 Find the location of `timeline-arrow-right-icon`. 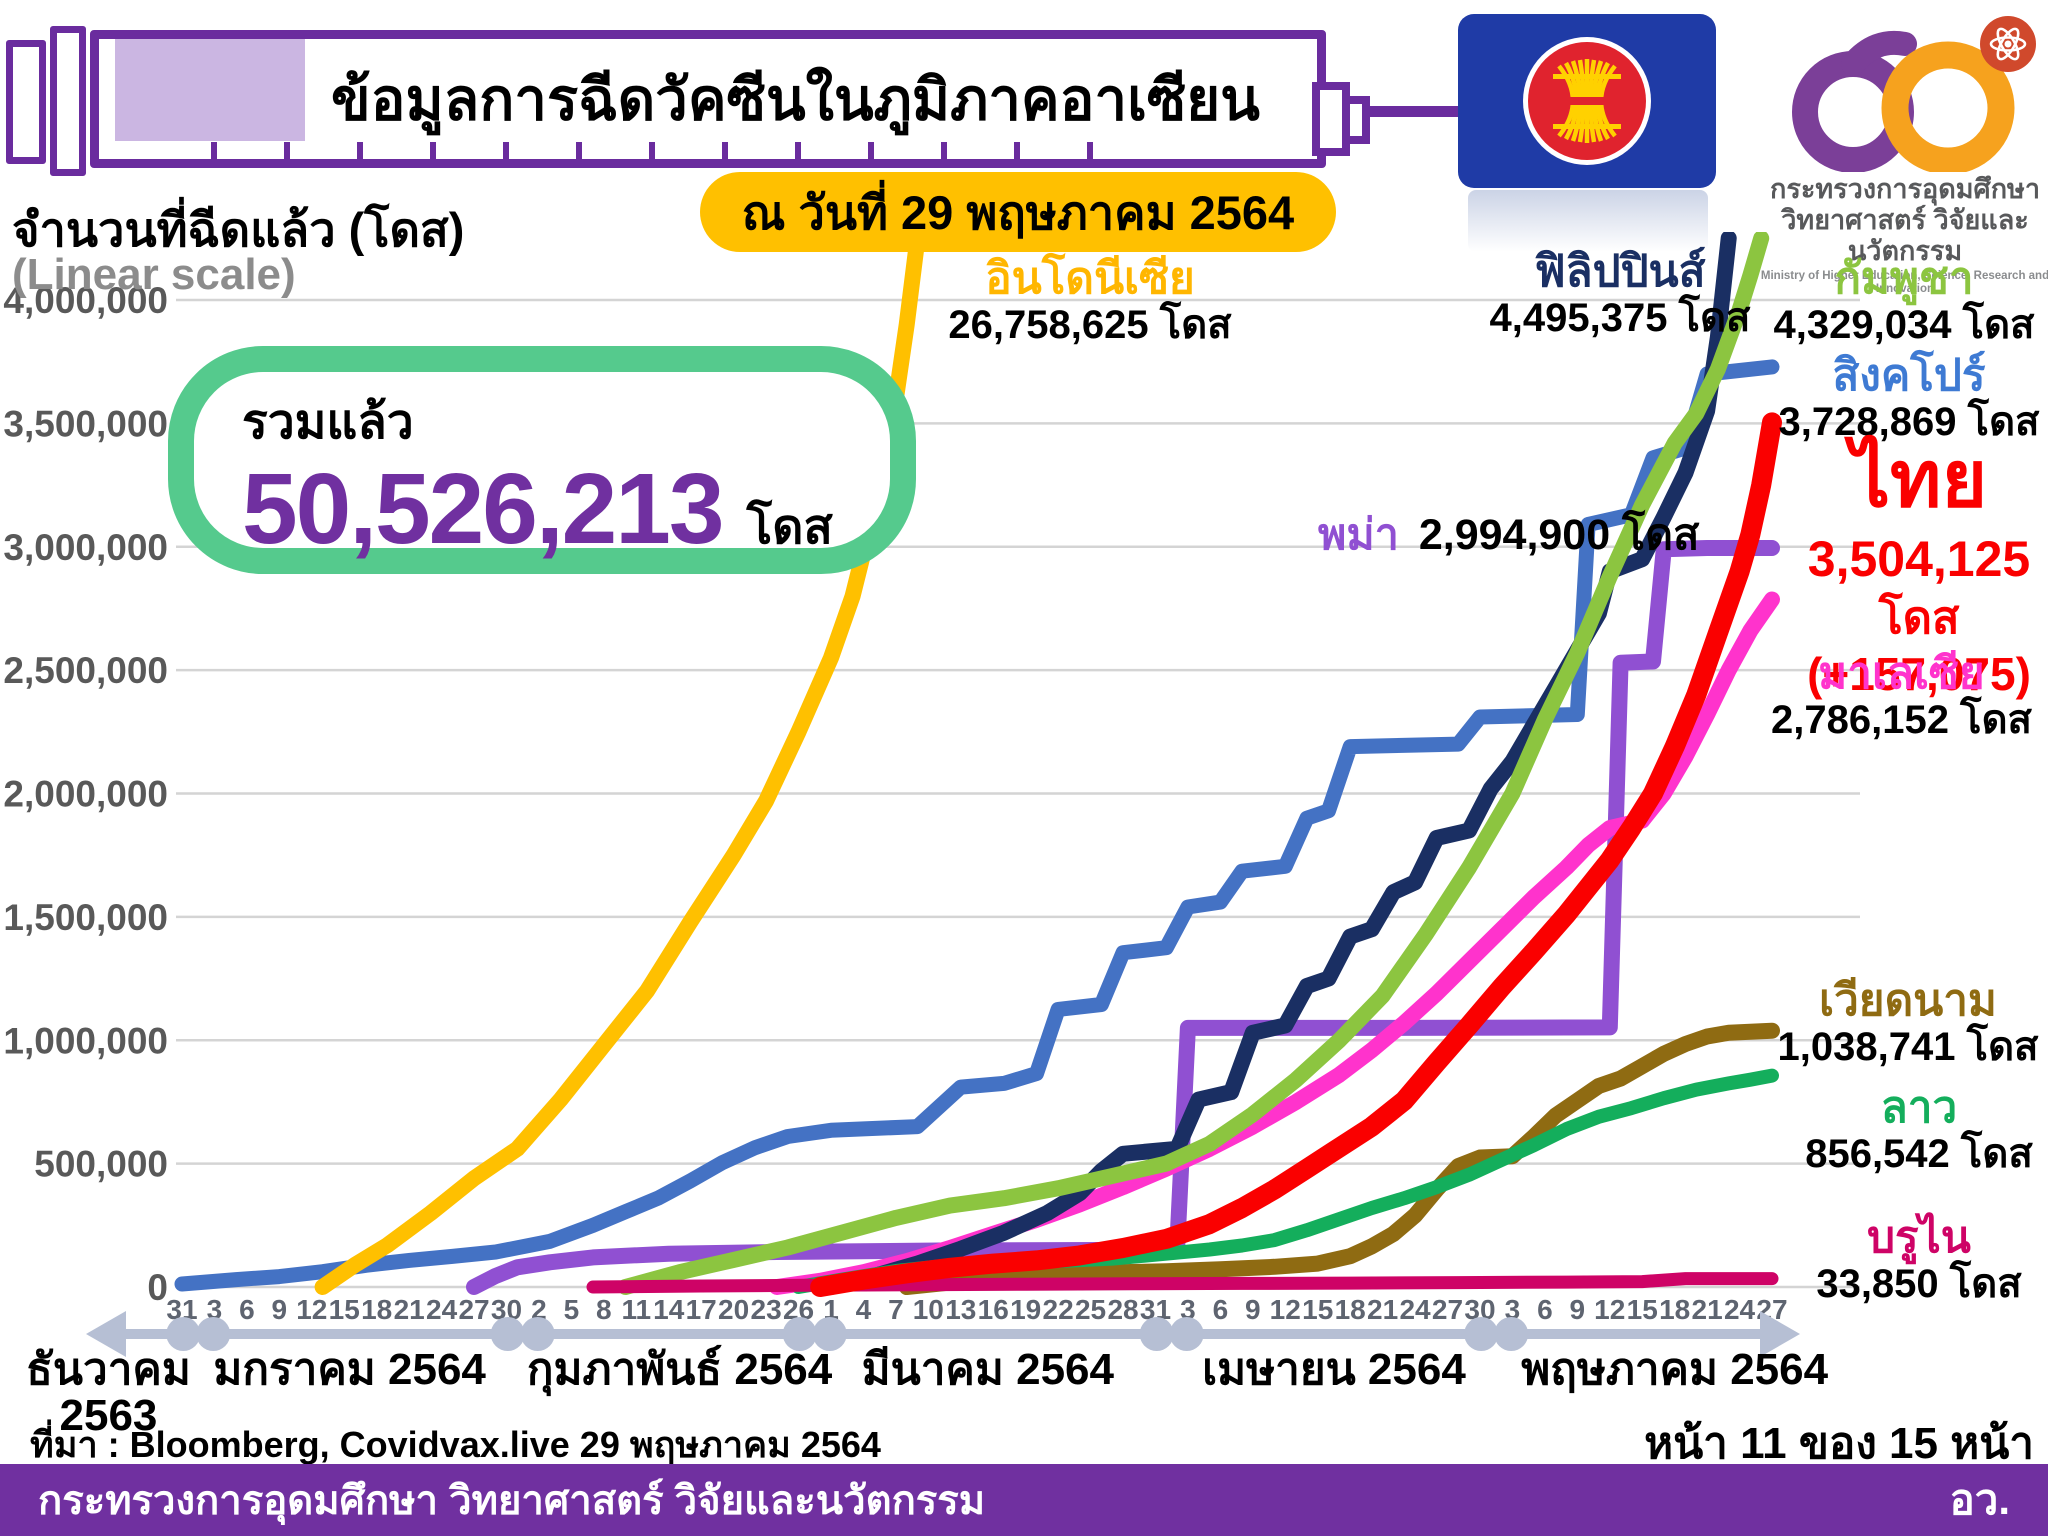

timeline-arrow-right-icon is located at coordinates (1780, 1334).